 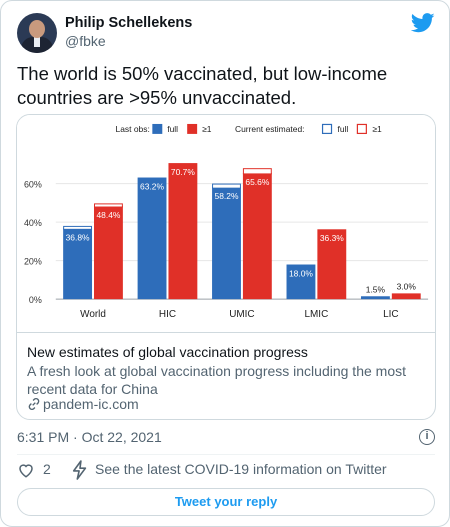 What do you see at coordinates (33, 262) in the screenshot?
I see `y-tick-label: 20%` at bounding box center [33, 262].